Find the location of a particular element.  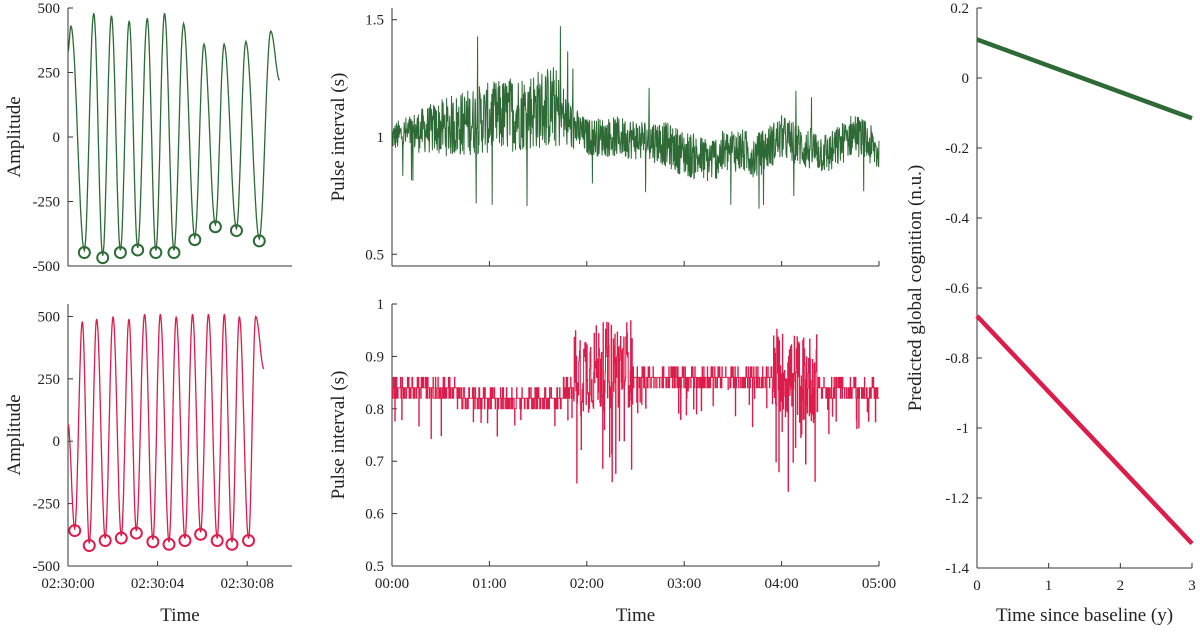

x-axis-label: Time since baseline (y) is located at coordinates (1084, 615).